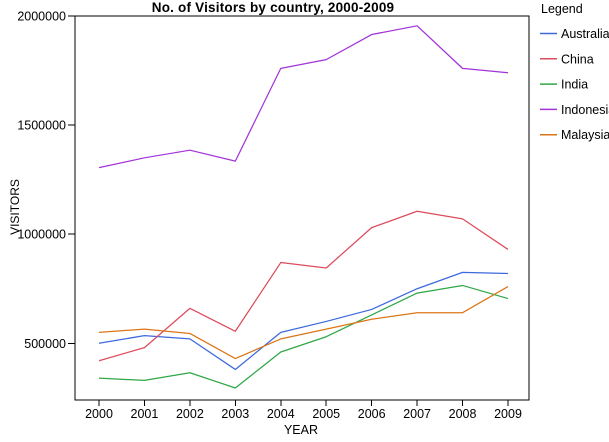  Describe the element at coordinates (574, 85) in the screenshot. I see `legend-label-india: India` at that location.